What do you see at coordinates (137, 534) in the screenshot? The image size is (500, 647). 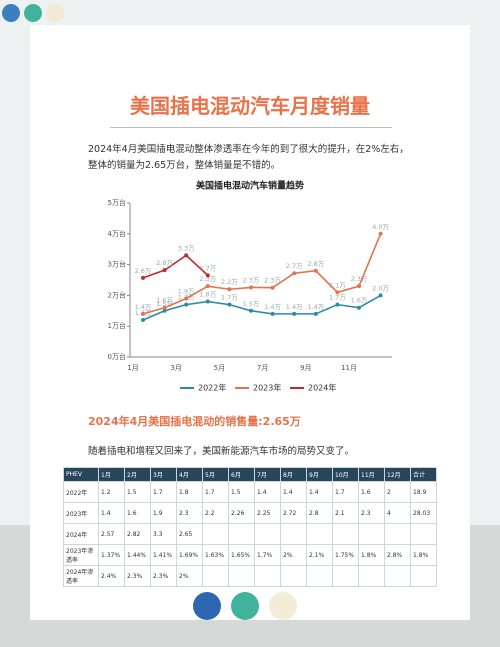 I see `table-cell: 2.82` at bounding box center [137, 534].